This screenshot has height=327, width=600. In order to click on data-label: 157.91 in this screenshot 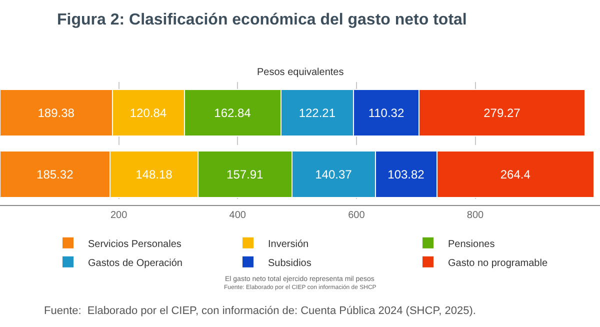, I will do `click(245, 174)`.